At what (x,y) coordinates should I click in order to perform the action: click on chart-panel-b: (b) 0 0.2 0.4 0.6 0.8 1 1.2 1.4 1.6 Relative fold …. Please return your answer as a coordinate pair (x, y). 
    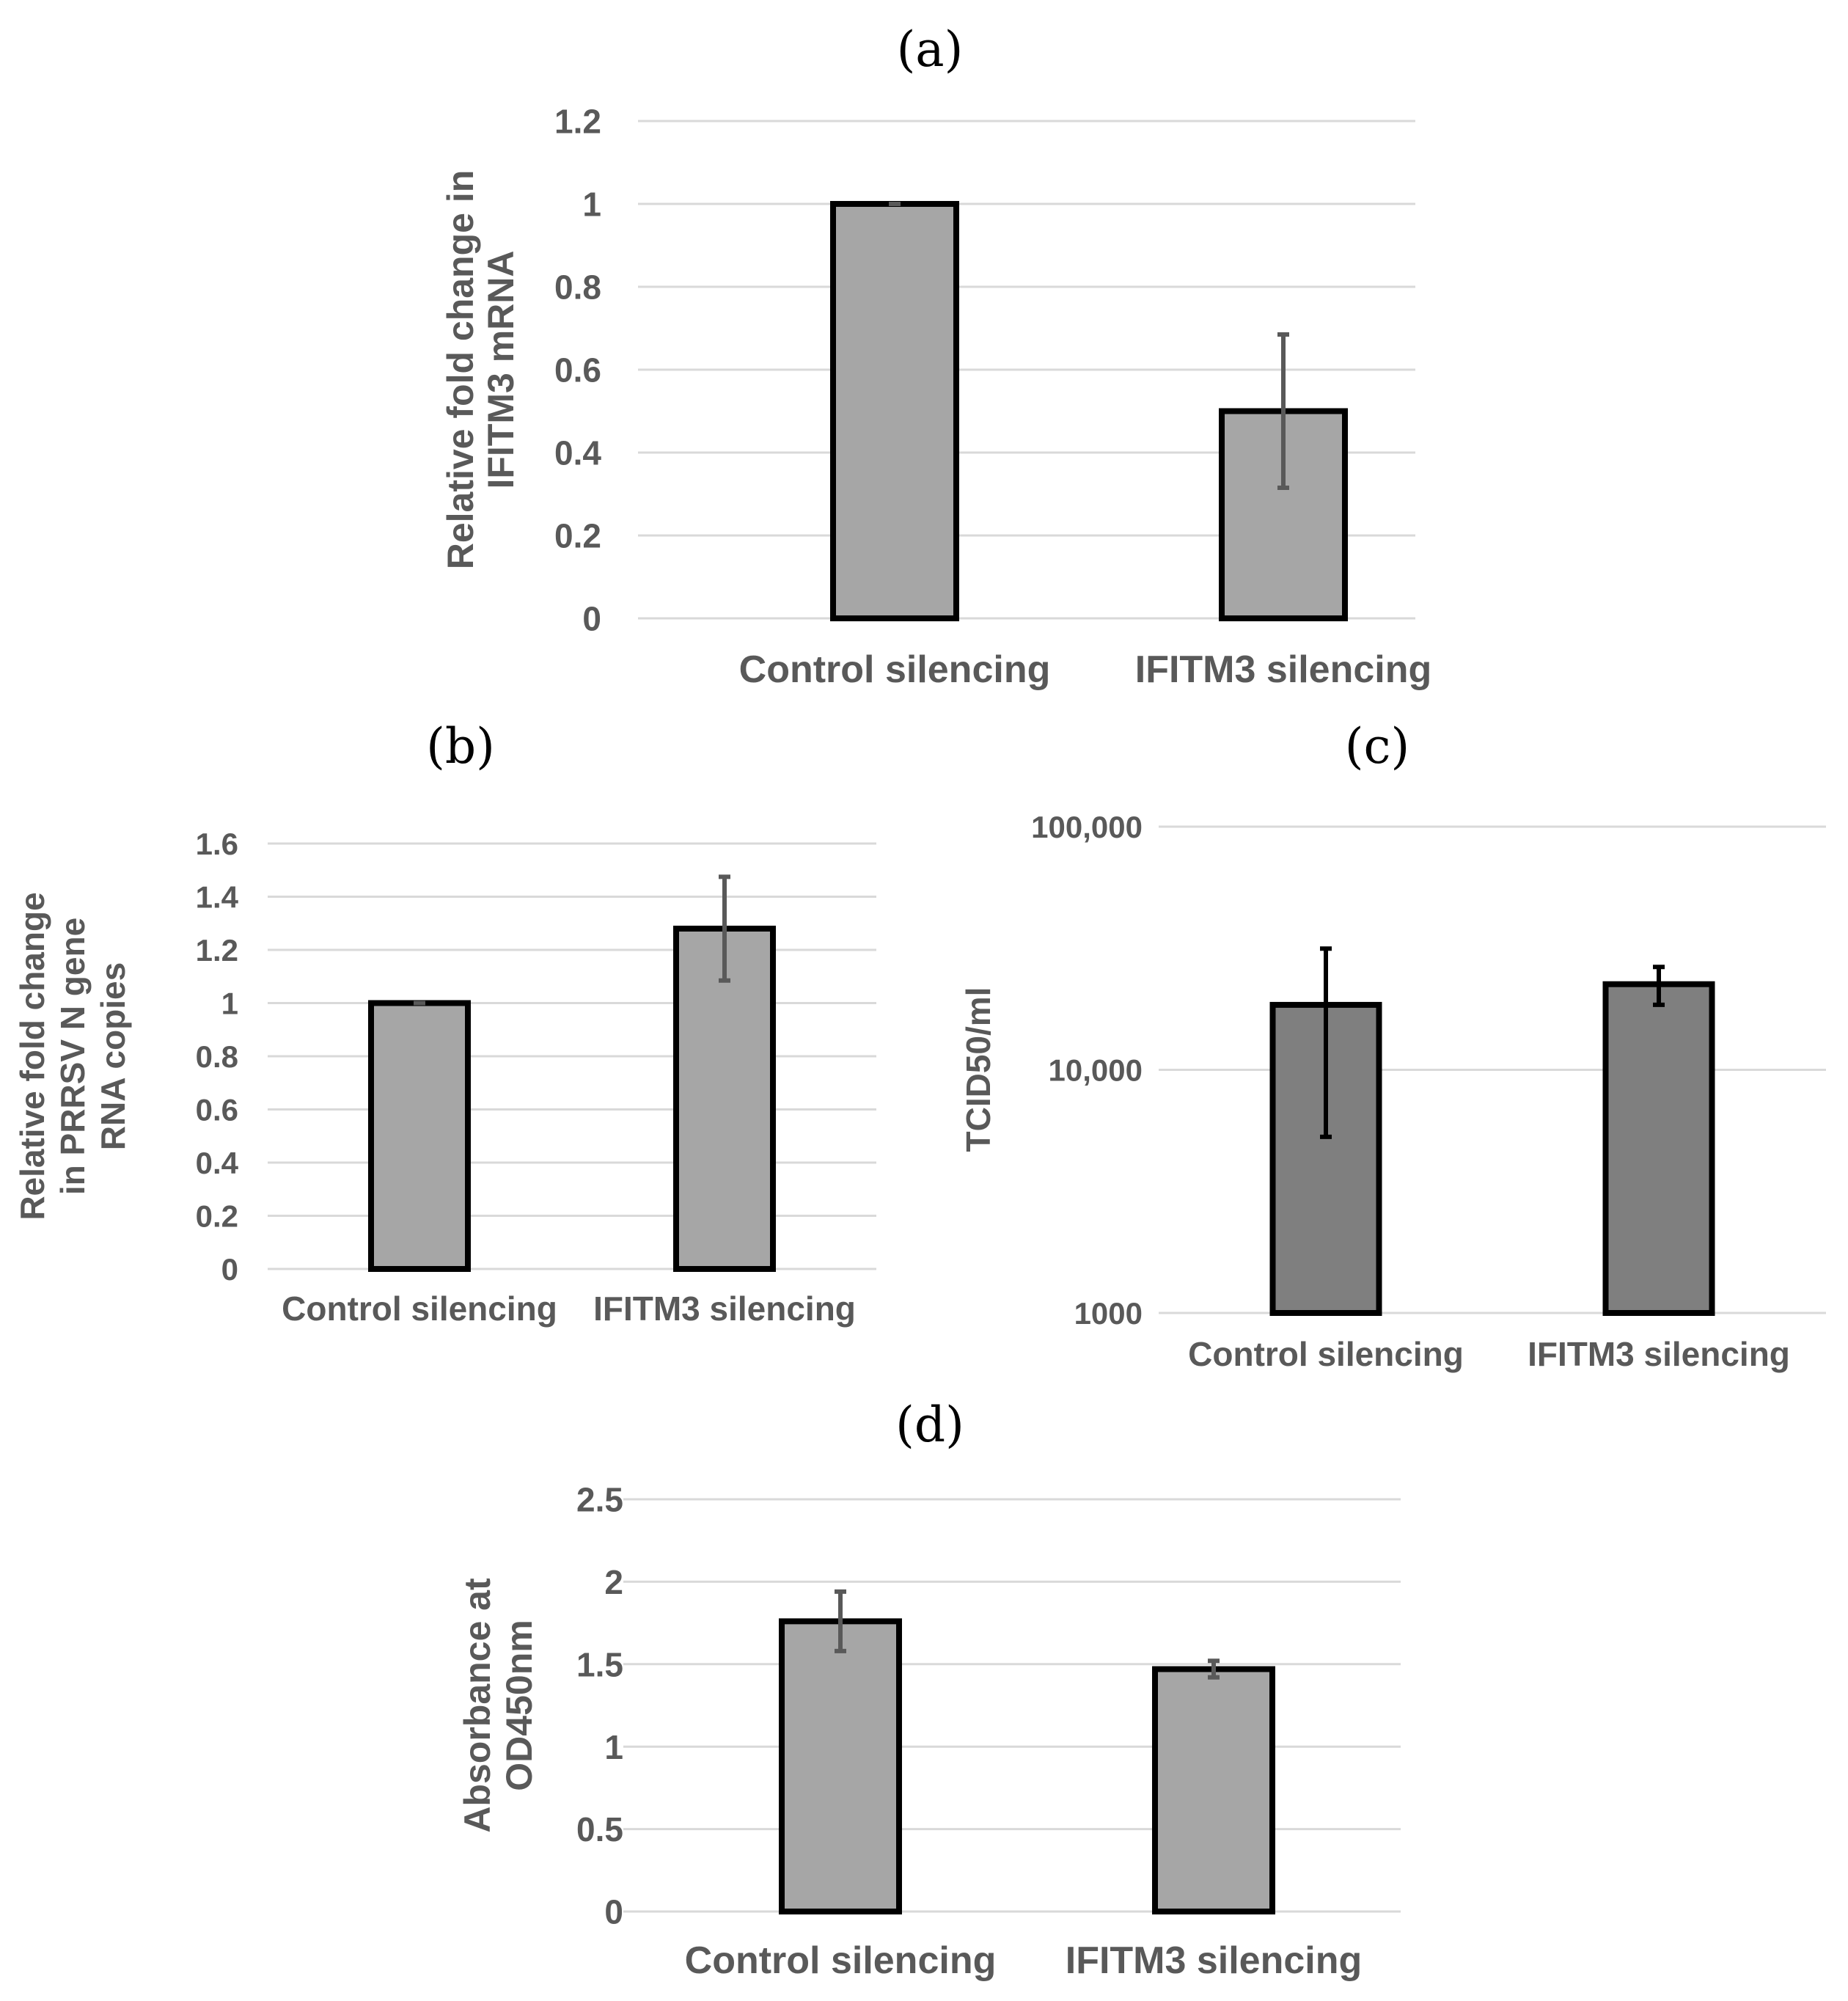
    Looking at the image, I should click on (444, 1023).